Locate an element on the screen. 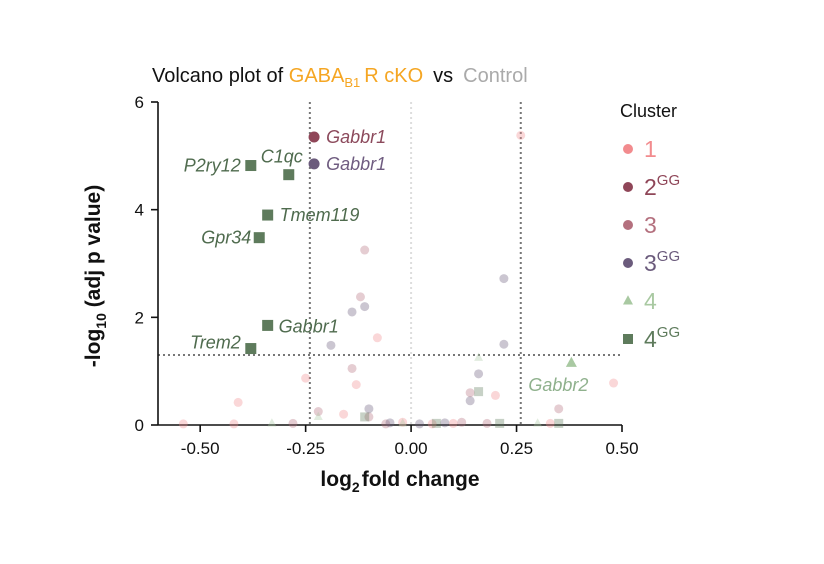 The width and height of the screenshot is (824, 564). y-label-suffix: (adj p value) is located at coordinates (93, 249).